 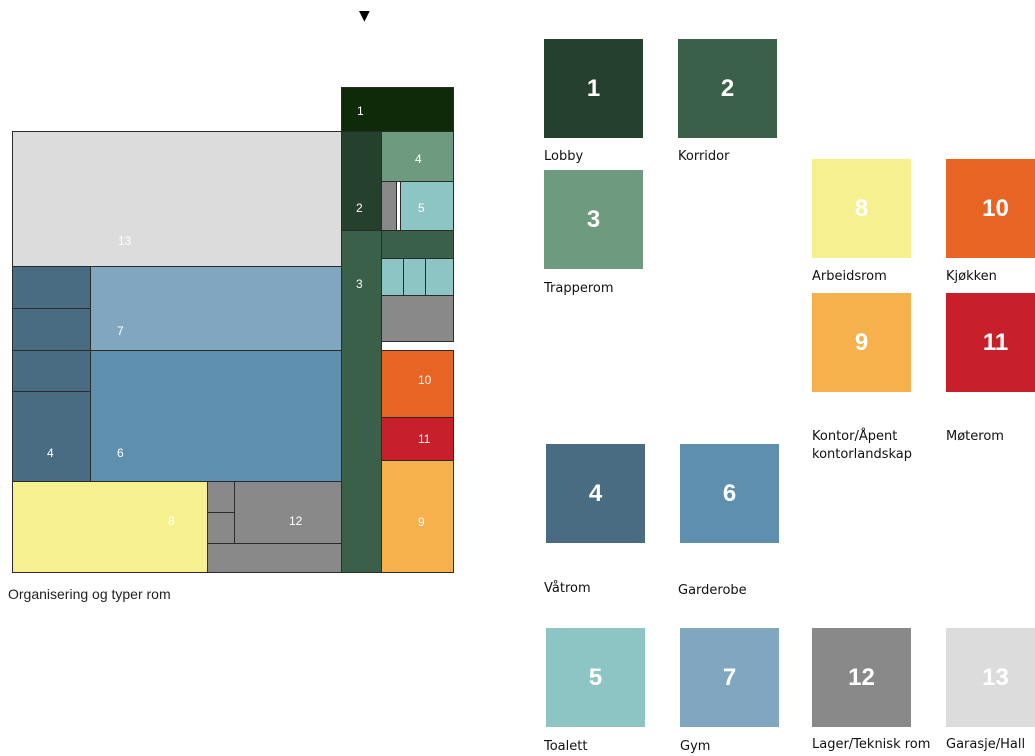 I want to click on room-corridor: 2, so click(x=361, y=181).